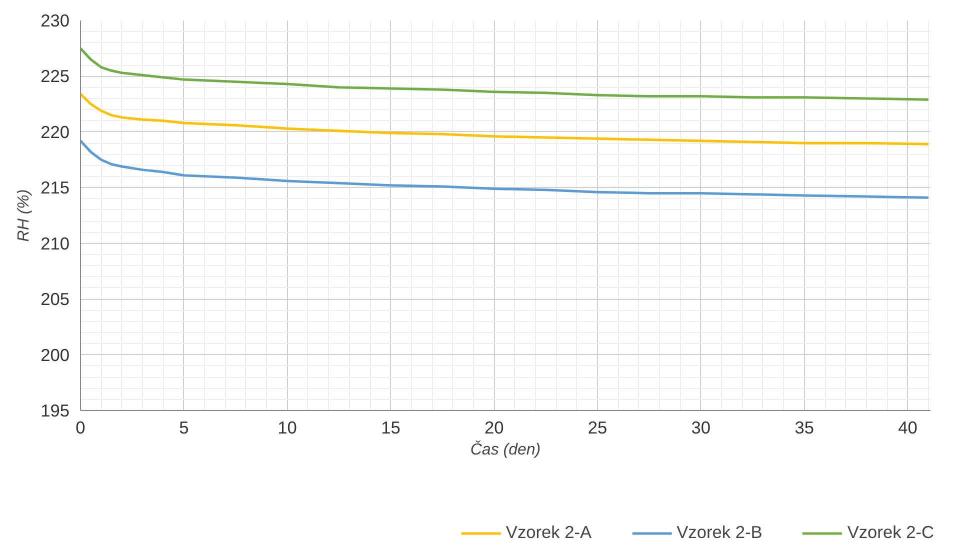  What do you see at coordinates (24, 215) in the screenshot?
I see `y-axis-title: RH (%)` at bounding box center [24, 215].